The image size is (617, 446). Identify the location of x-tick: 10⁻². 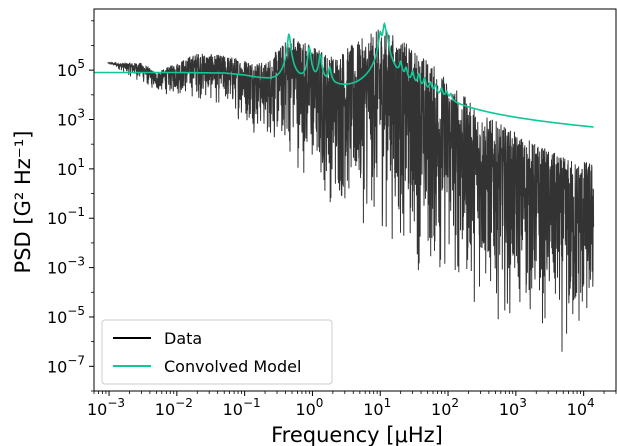
(174, 405).